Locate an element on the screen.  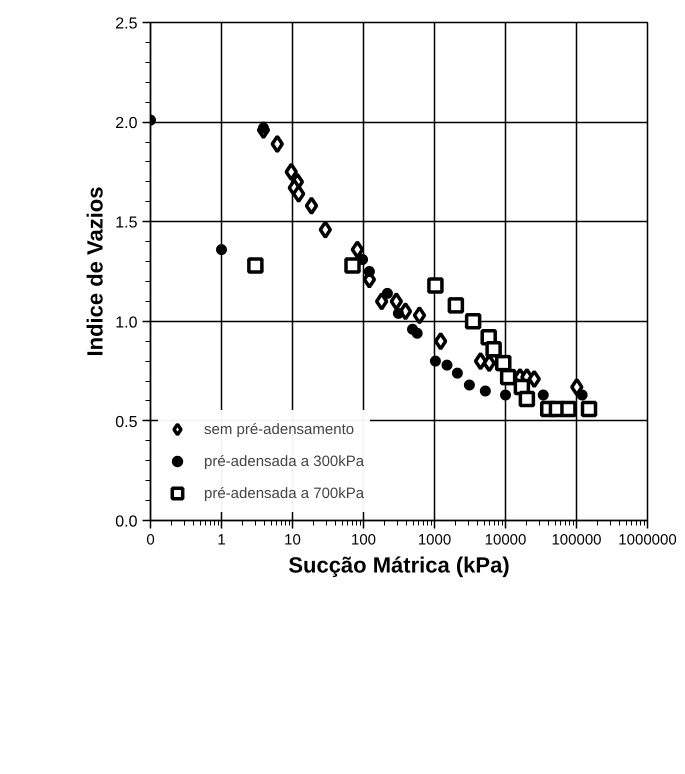
legend-label: pré-adensada a 300kPa is located at coordinates (284, 461).